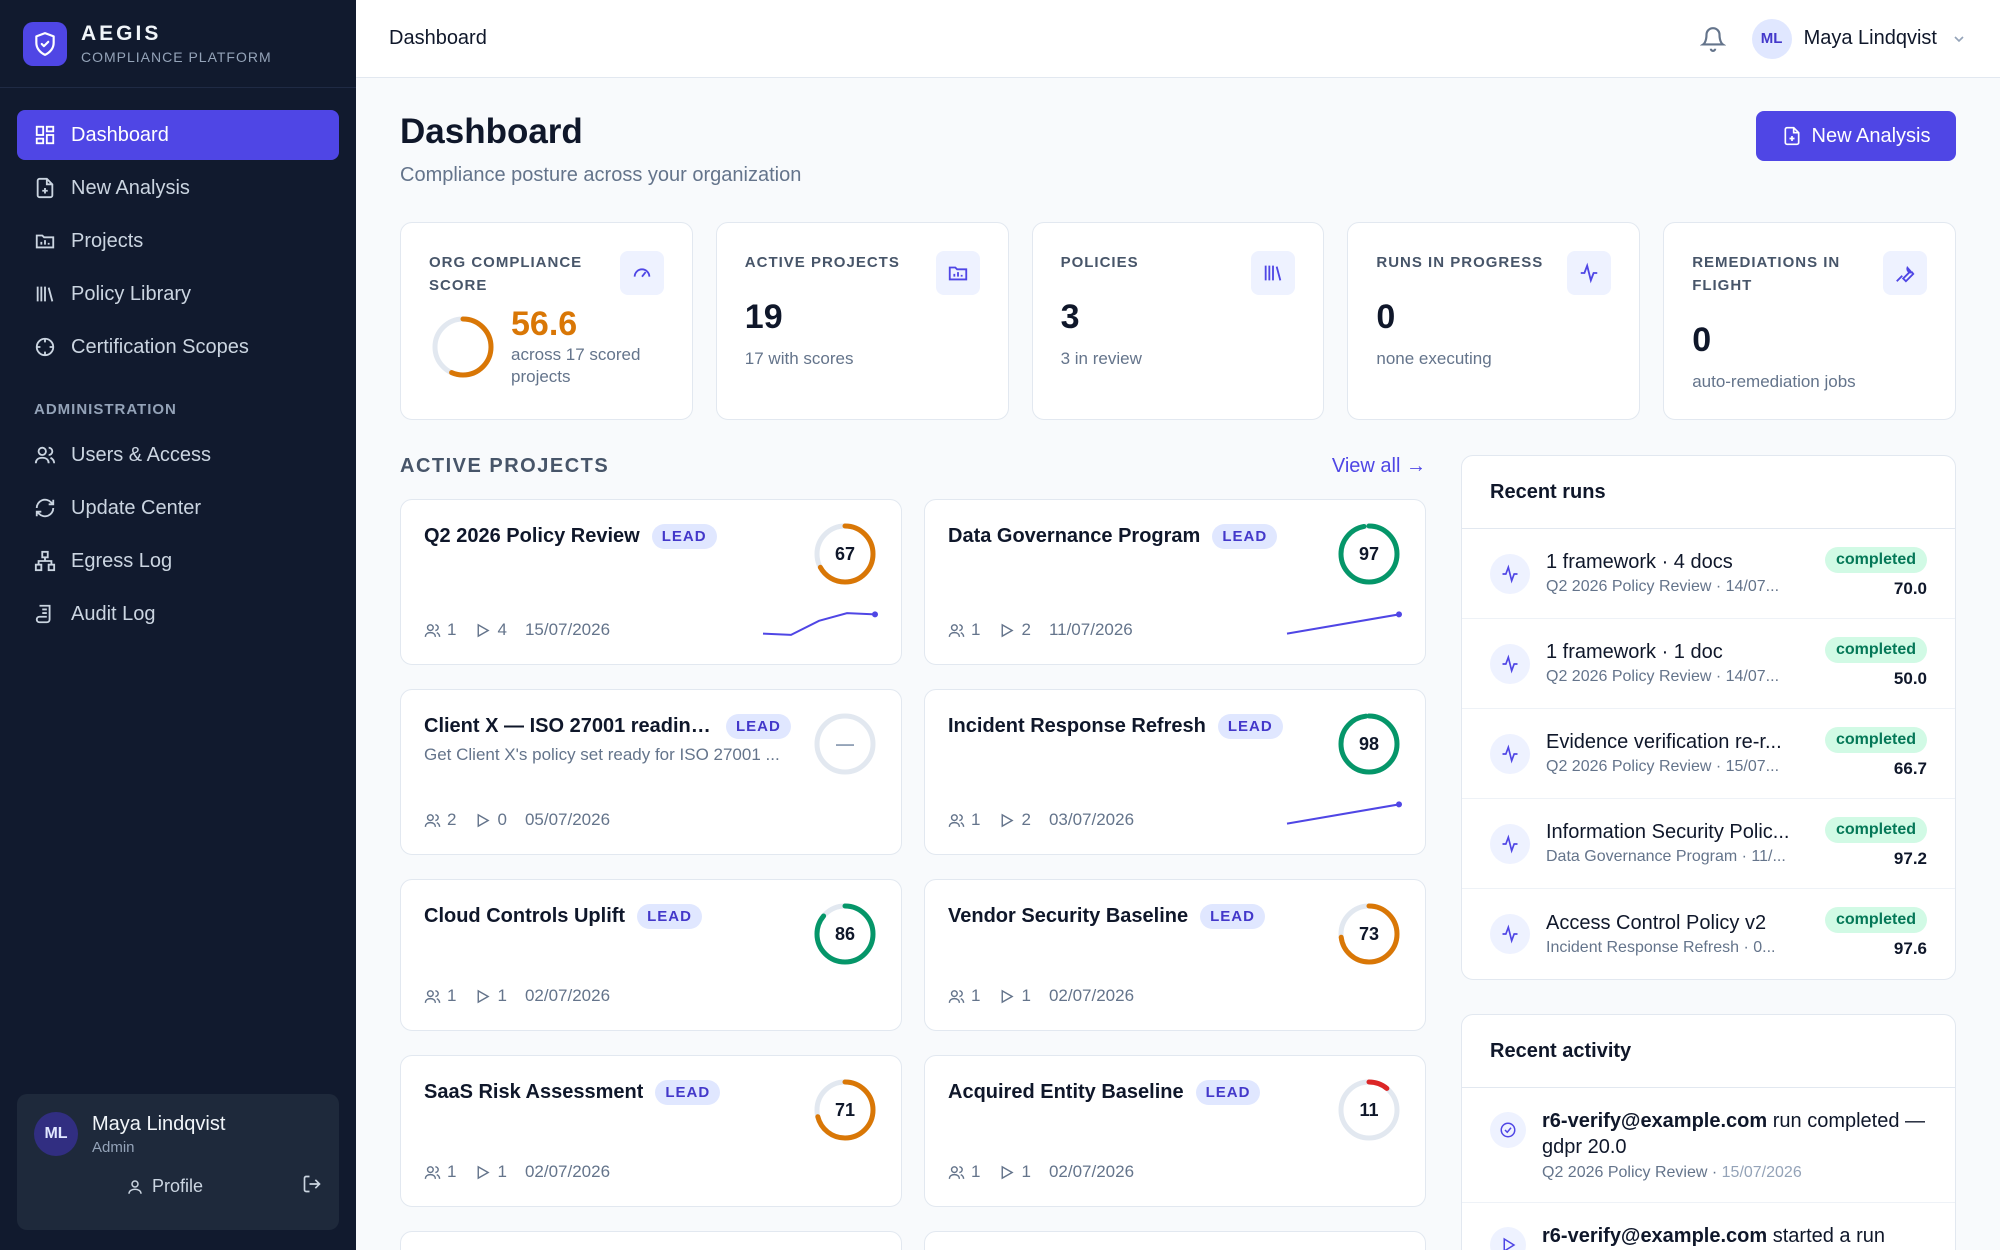  Describe the element at coordinates (1910, 678) in the screenshot. I see `run-score: 50.0` at that location.